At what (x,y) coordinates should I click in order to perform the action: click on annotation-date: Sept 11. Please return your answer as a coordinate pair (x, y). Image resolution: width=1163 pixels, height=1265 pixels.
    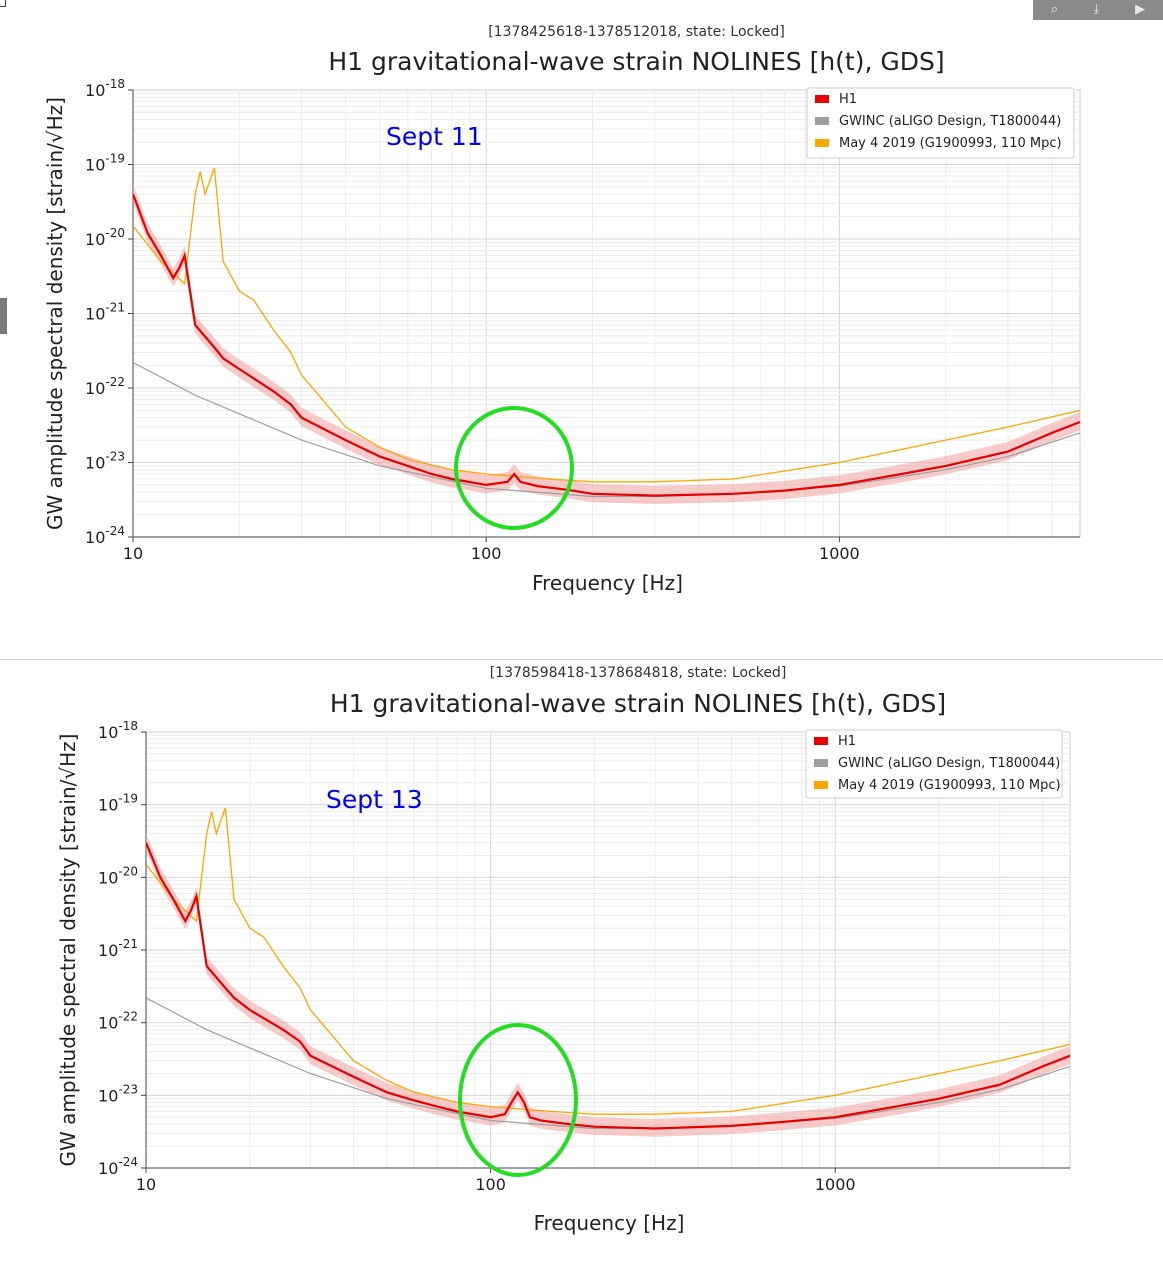
    Looking at the image, I should click on (434, 136).